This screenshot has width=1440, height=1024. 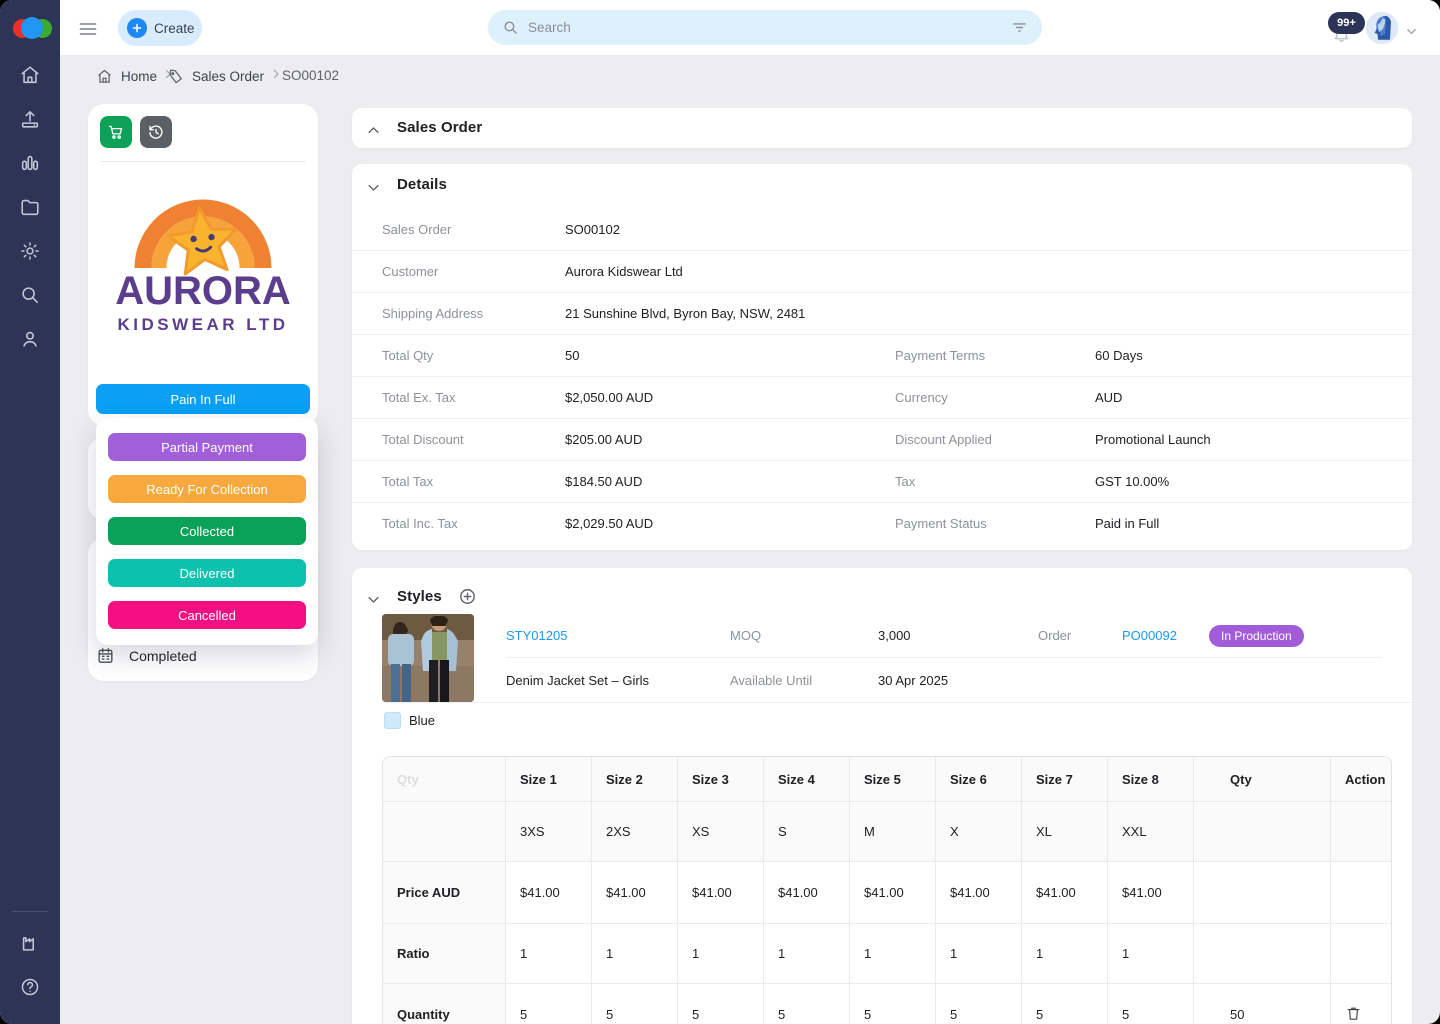 I want to click on sidebar, so click(x=30, y=512).